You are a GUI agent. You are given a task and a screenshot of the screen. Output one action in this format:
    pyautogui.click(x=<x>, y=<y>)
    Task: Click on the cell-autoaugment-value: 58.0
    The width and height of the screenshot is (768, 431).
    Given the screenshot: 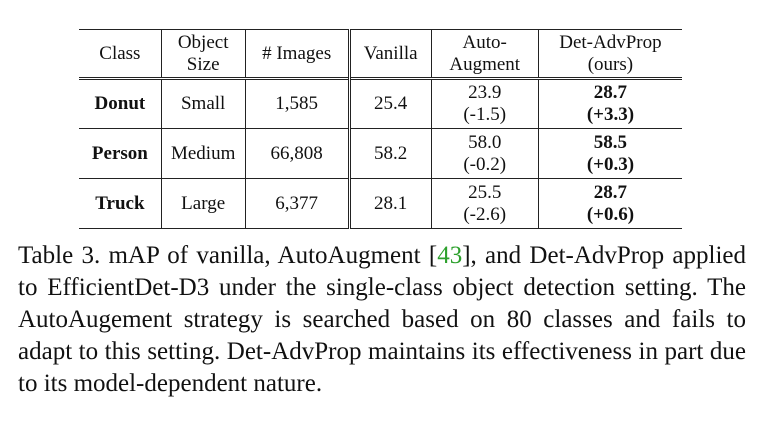 What is the action you would take?
    pyautogui.click(x=485, y=142)
    